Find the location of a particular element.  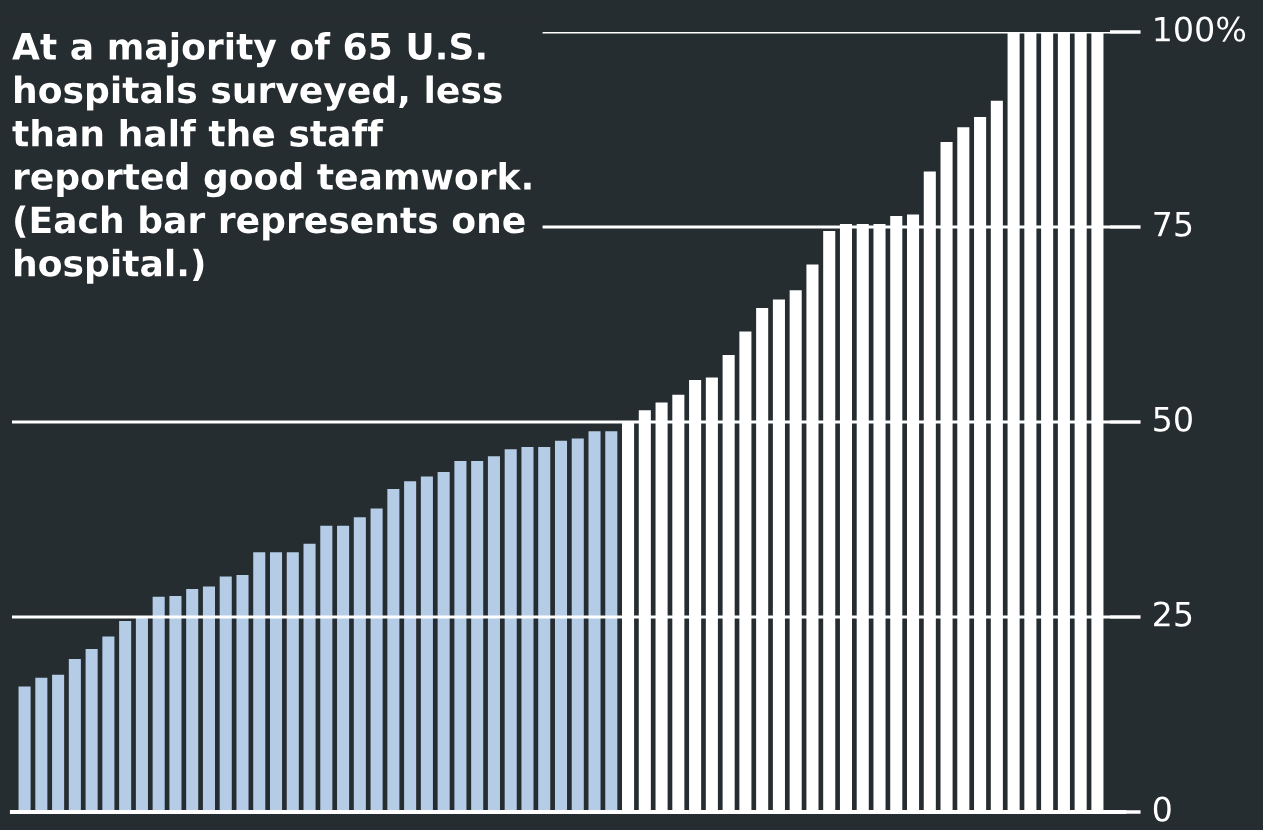

y-tick-label: 50 is located at coordinates (1173, 419).